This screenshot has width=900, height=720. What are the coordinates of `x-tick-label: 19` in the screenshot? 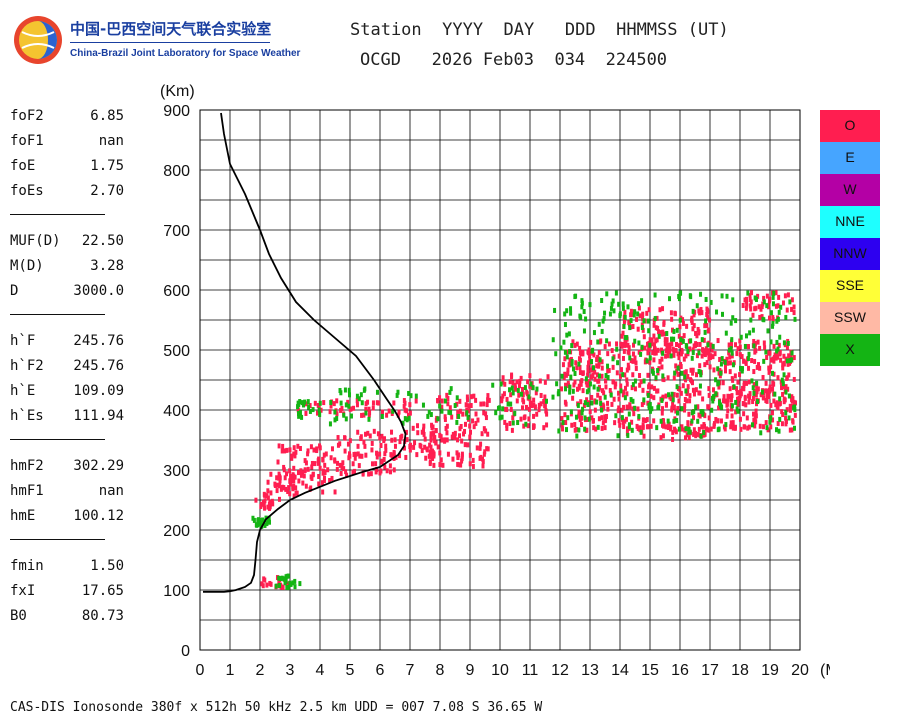 It's located at (770, 670).